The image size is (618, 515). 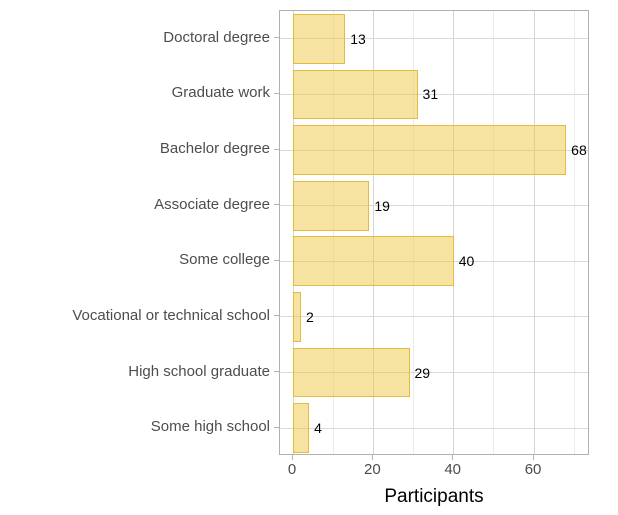 What do you see at coordinates (199, 371) in the screenshot?
I see `y-axis-label: High school graduate` at bounding box center [199, 371].